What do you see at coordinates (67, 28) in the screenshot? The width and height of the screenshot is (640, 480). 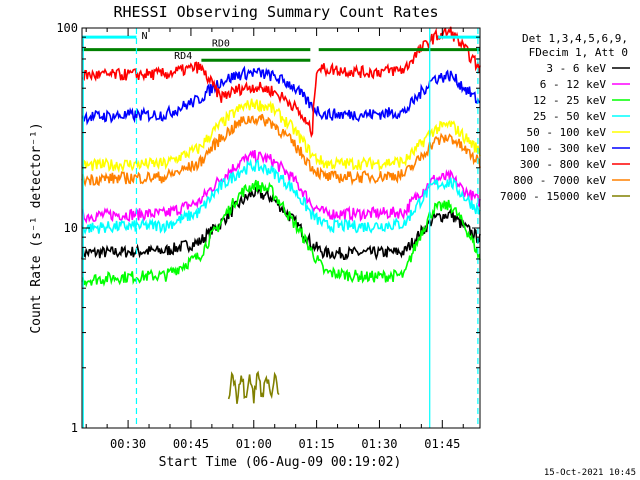 I see `y-tick-label: 100` at bounding box center [67, 28].